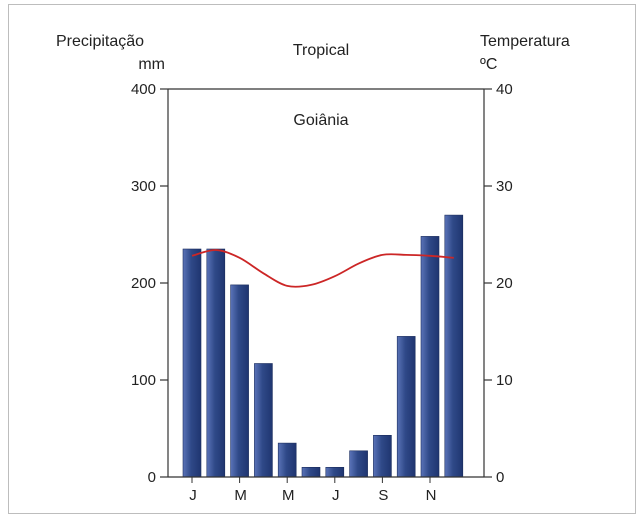 This screenshot has height=517, width=644. What do you see at coordinates (322, 268) in the screenshot?
I see `temperature-line` at bounding box center [322, 268].